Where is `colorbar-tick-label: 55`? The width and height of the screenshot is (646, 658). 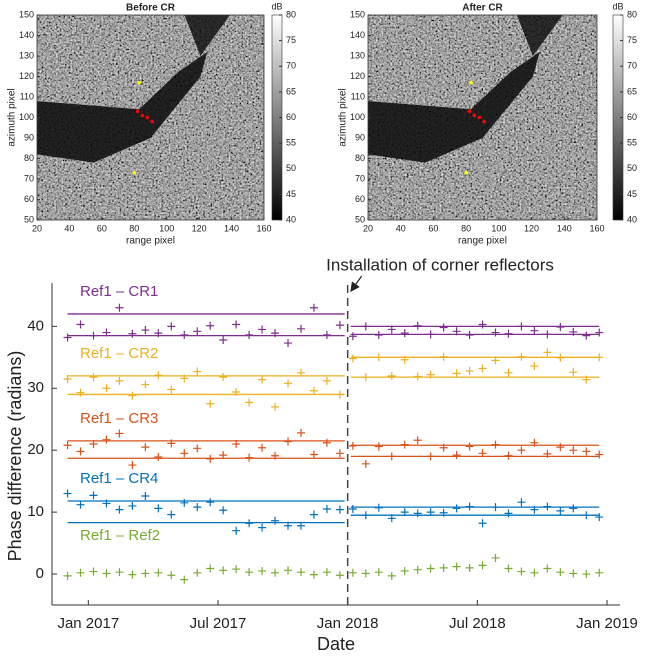 colorbar-tick-label: 55 is located at coordinates (291, 143).